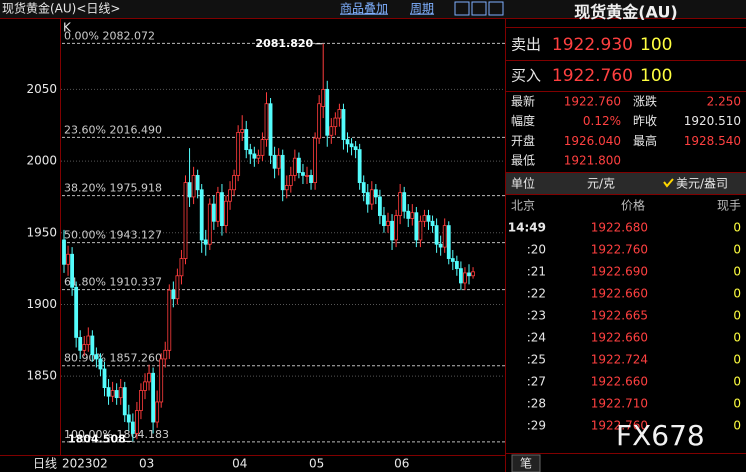 This screenshot has height=472, width=746. Describe the element at coordinates (523, 120) in the screenshot. I see `field-label: 幅度` at that location.